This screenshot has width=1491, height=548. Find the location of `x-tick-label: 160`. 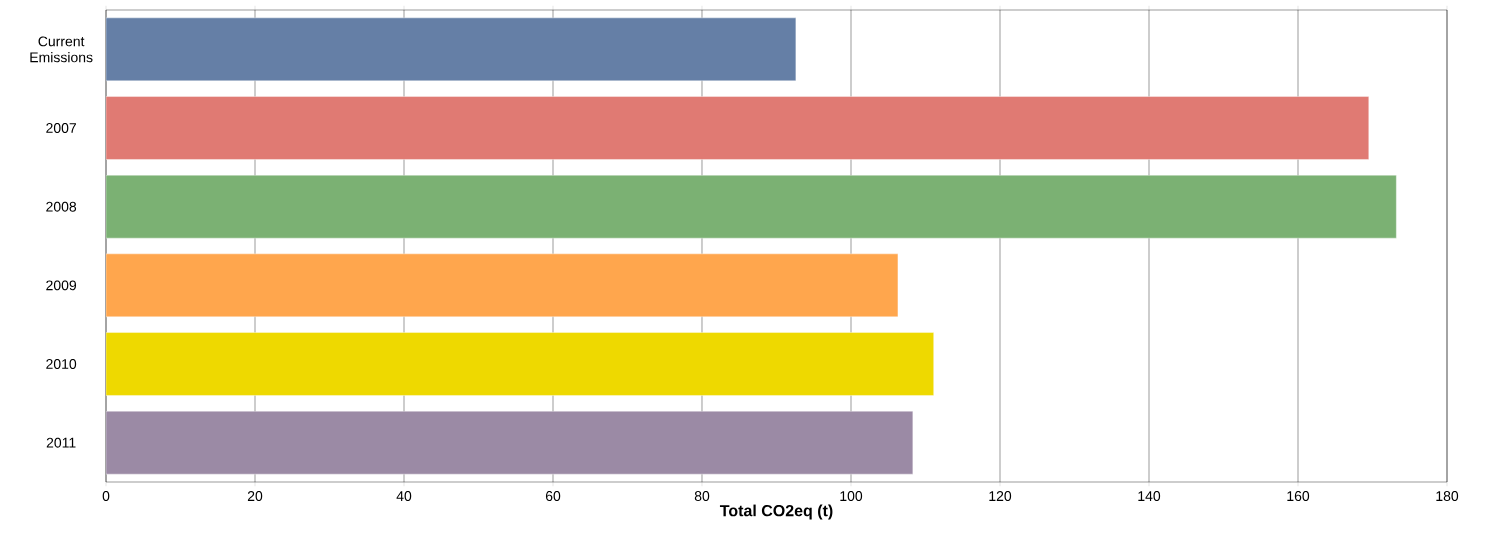

x-tick-label: 160 is located at coordinates (1298, 496).